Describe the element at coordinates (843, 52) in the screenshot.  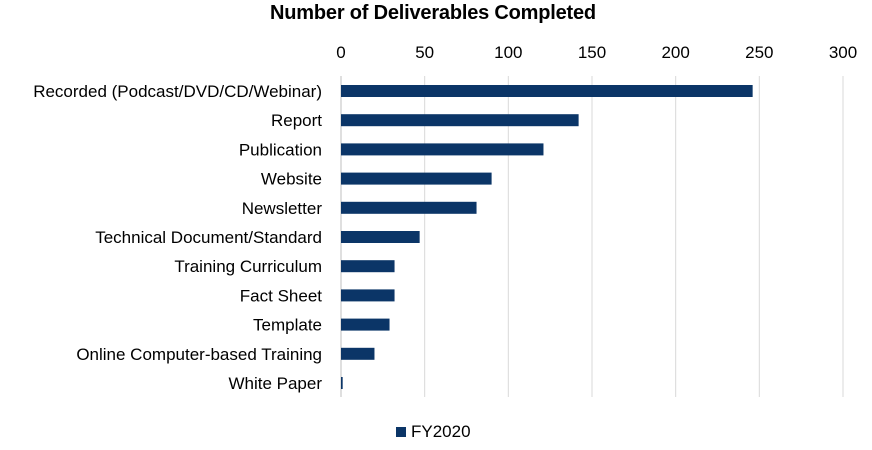
I see `x-tick-label: 300` at that location.